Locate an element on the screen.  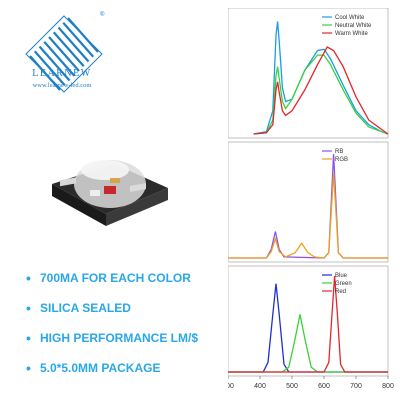
feature-text: SILICA SEALED is located at coordinates (85, 308).